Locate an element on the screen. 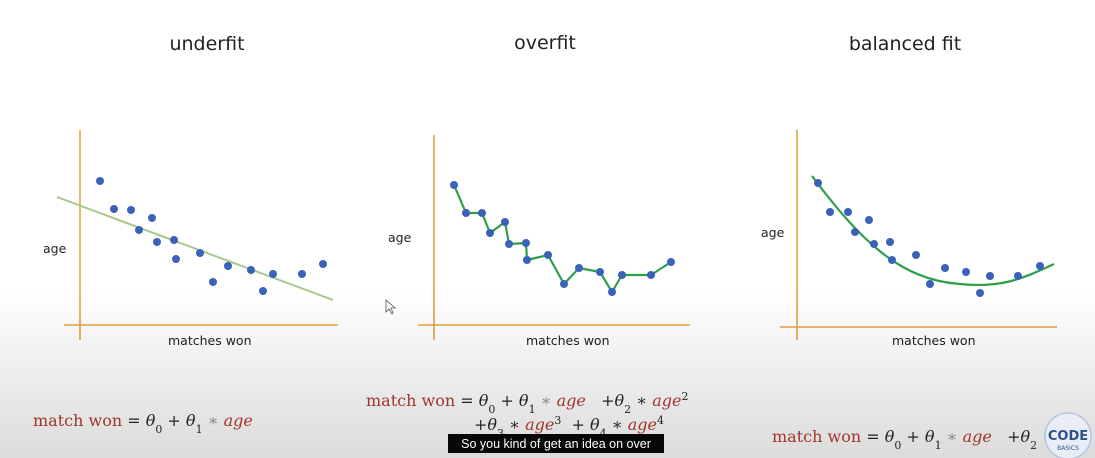 The width and height of the screenshot is (1095, 458). formula-subscript: 2 is located at coordinates (1033, 445).